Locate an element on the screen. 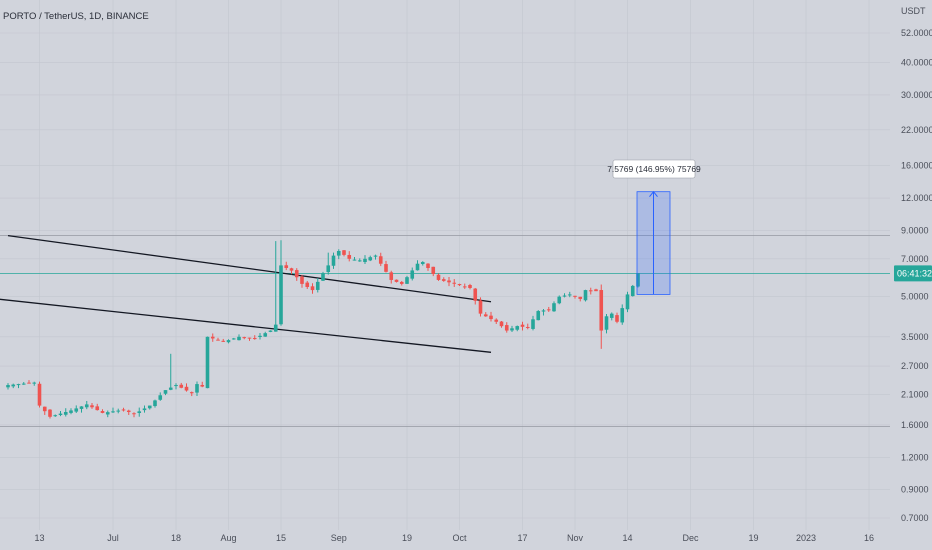 This screenshot has width=932, height=550. x-tick-label: 14 is located at coordinates (627, 538).